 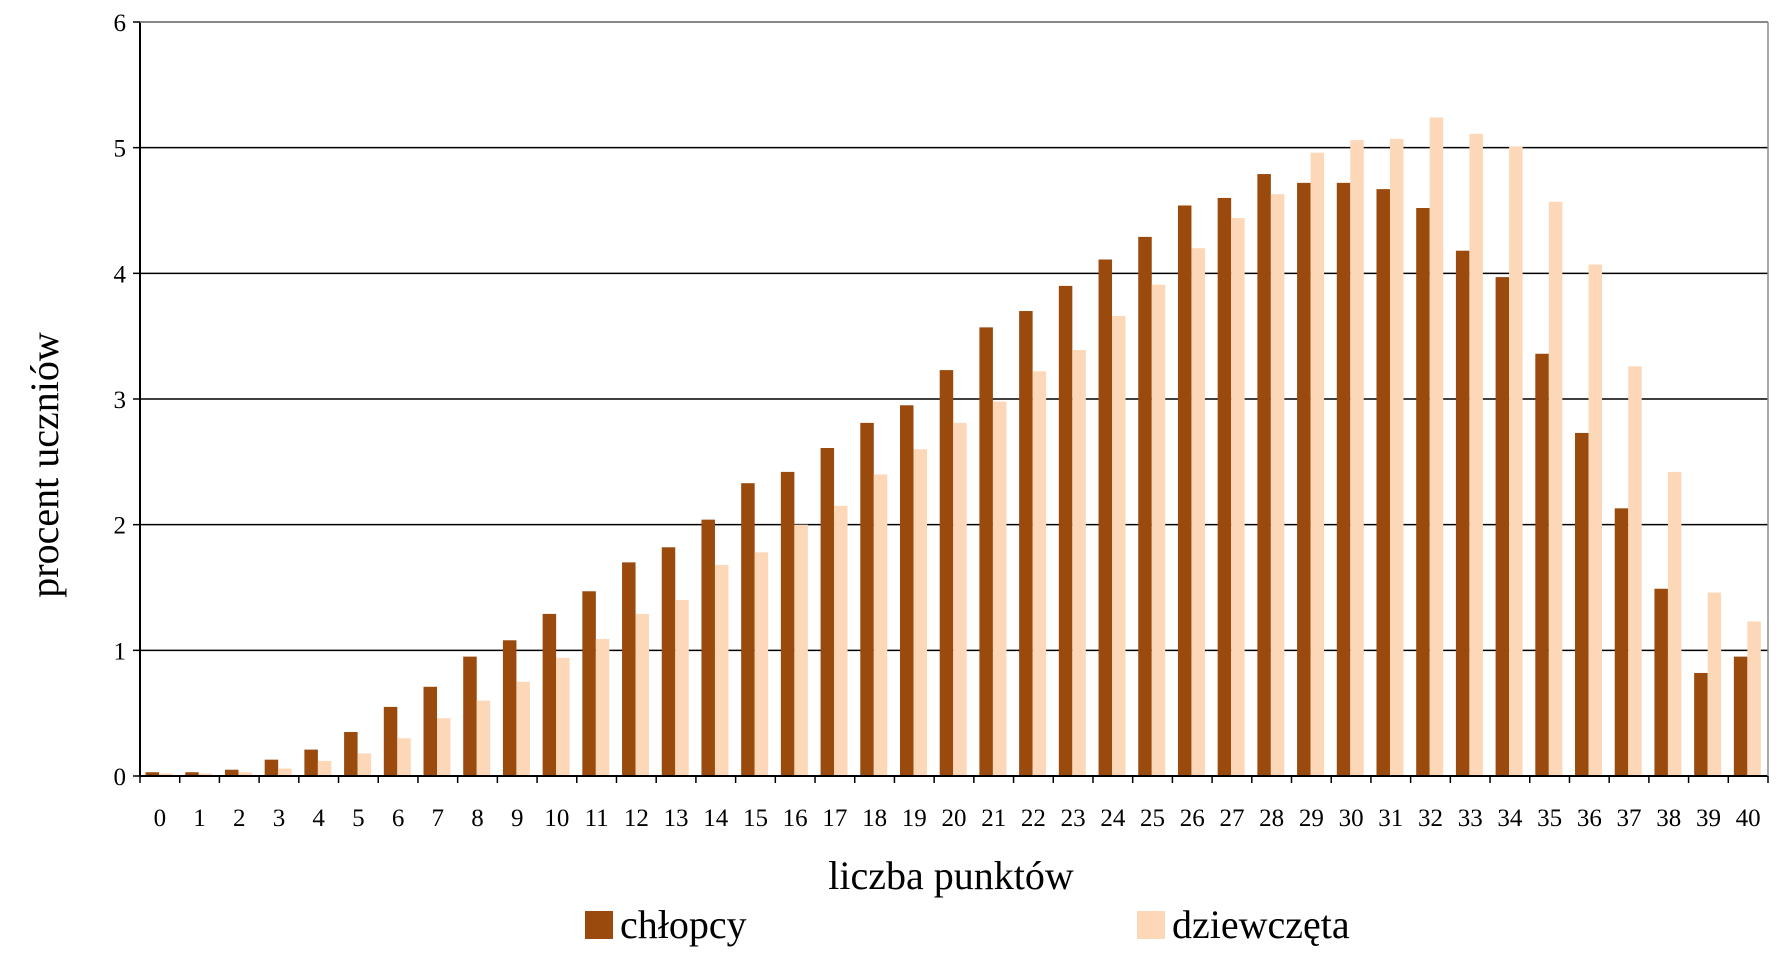 I want to click on y-tick-label-1: 1, so click(x=120, y=651).